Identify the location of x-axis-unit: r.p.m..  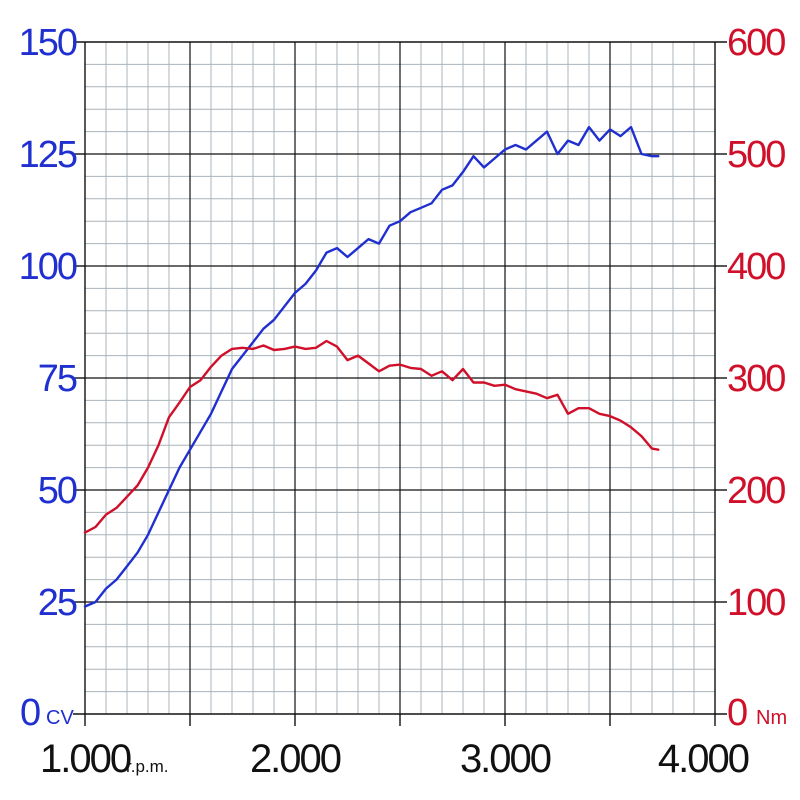
(147, 766).